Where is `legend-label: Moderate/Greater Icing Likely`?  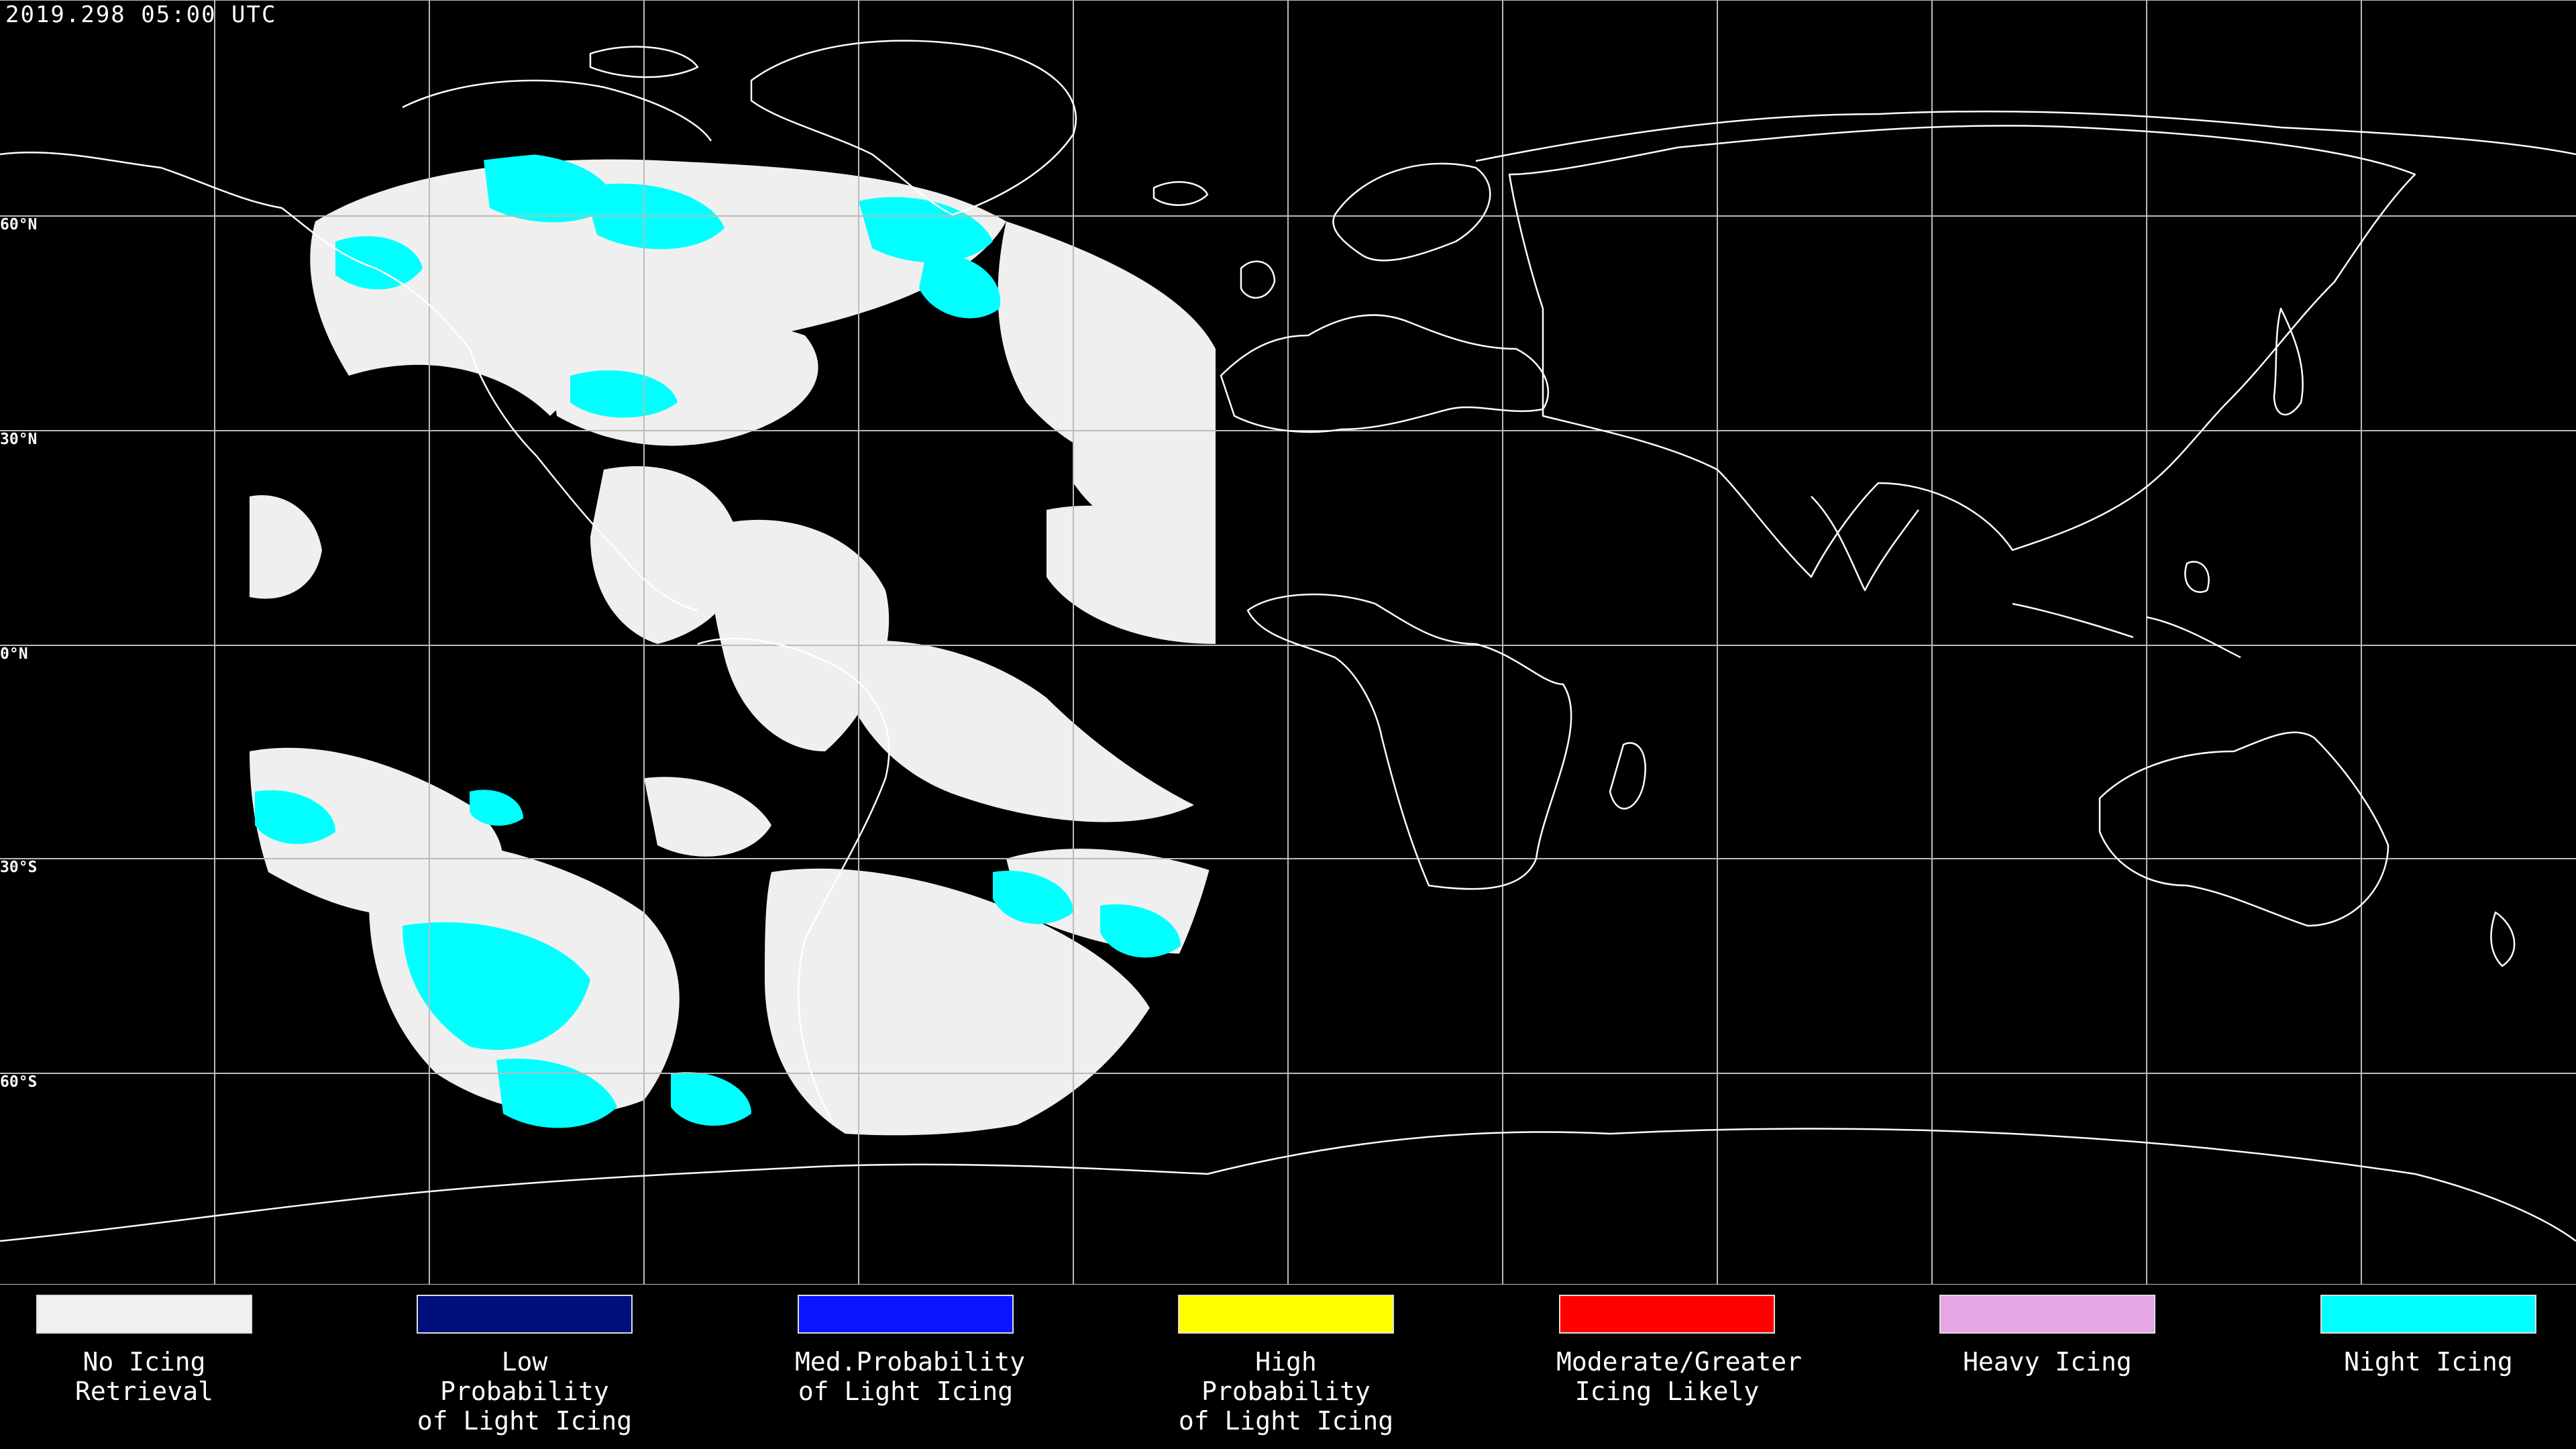 legend-label: Moderate/Greater Icing Likely is located at coordinates (1679, 1376).